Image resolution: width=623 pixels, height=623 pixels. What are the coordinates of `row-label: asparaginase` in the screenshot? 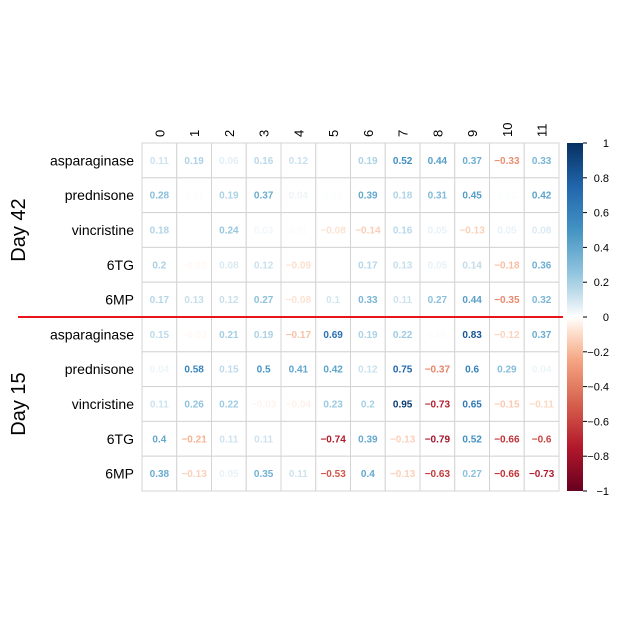 It's located at (92, 334).